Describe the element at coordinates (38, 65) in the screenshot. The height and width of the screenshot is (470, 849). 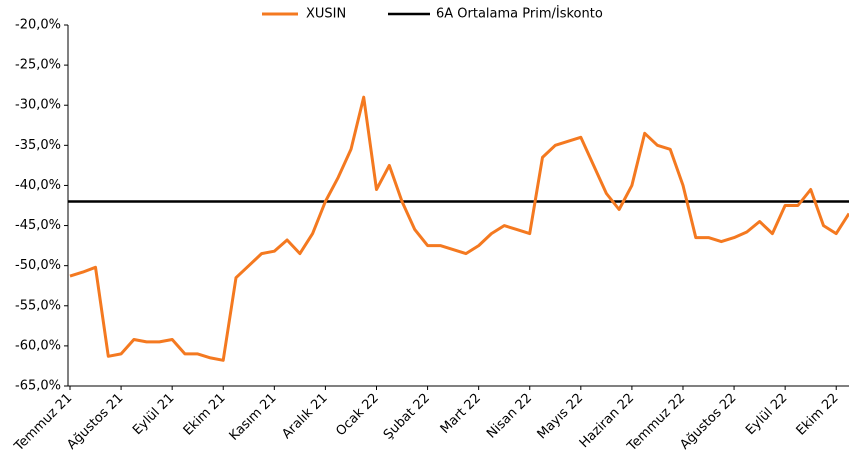
I see `y-tick-label: -25,0%` at that location.